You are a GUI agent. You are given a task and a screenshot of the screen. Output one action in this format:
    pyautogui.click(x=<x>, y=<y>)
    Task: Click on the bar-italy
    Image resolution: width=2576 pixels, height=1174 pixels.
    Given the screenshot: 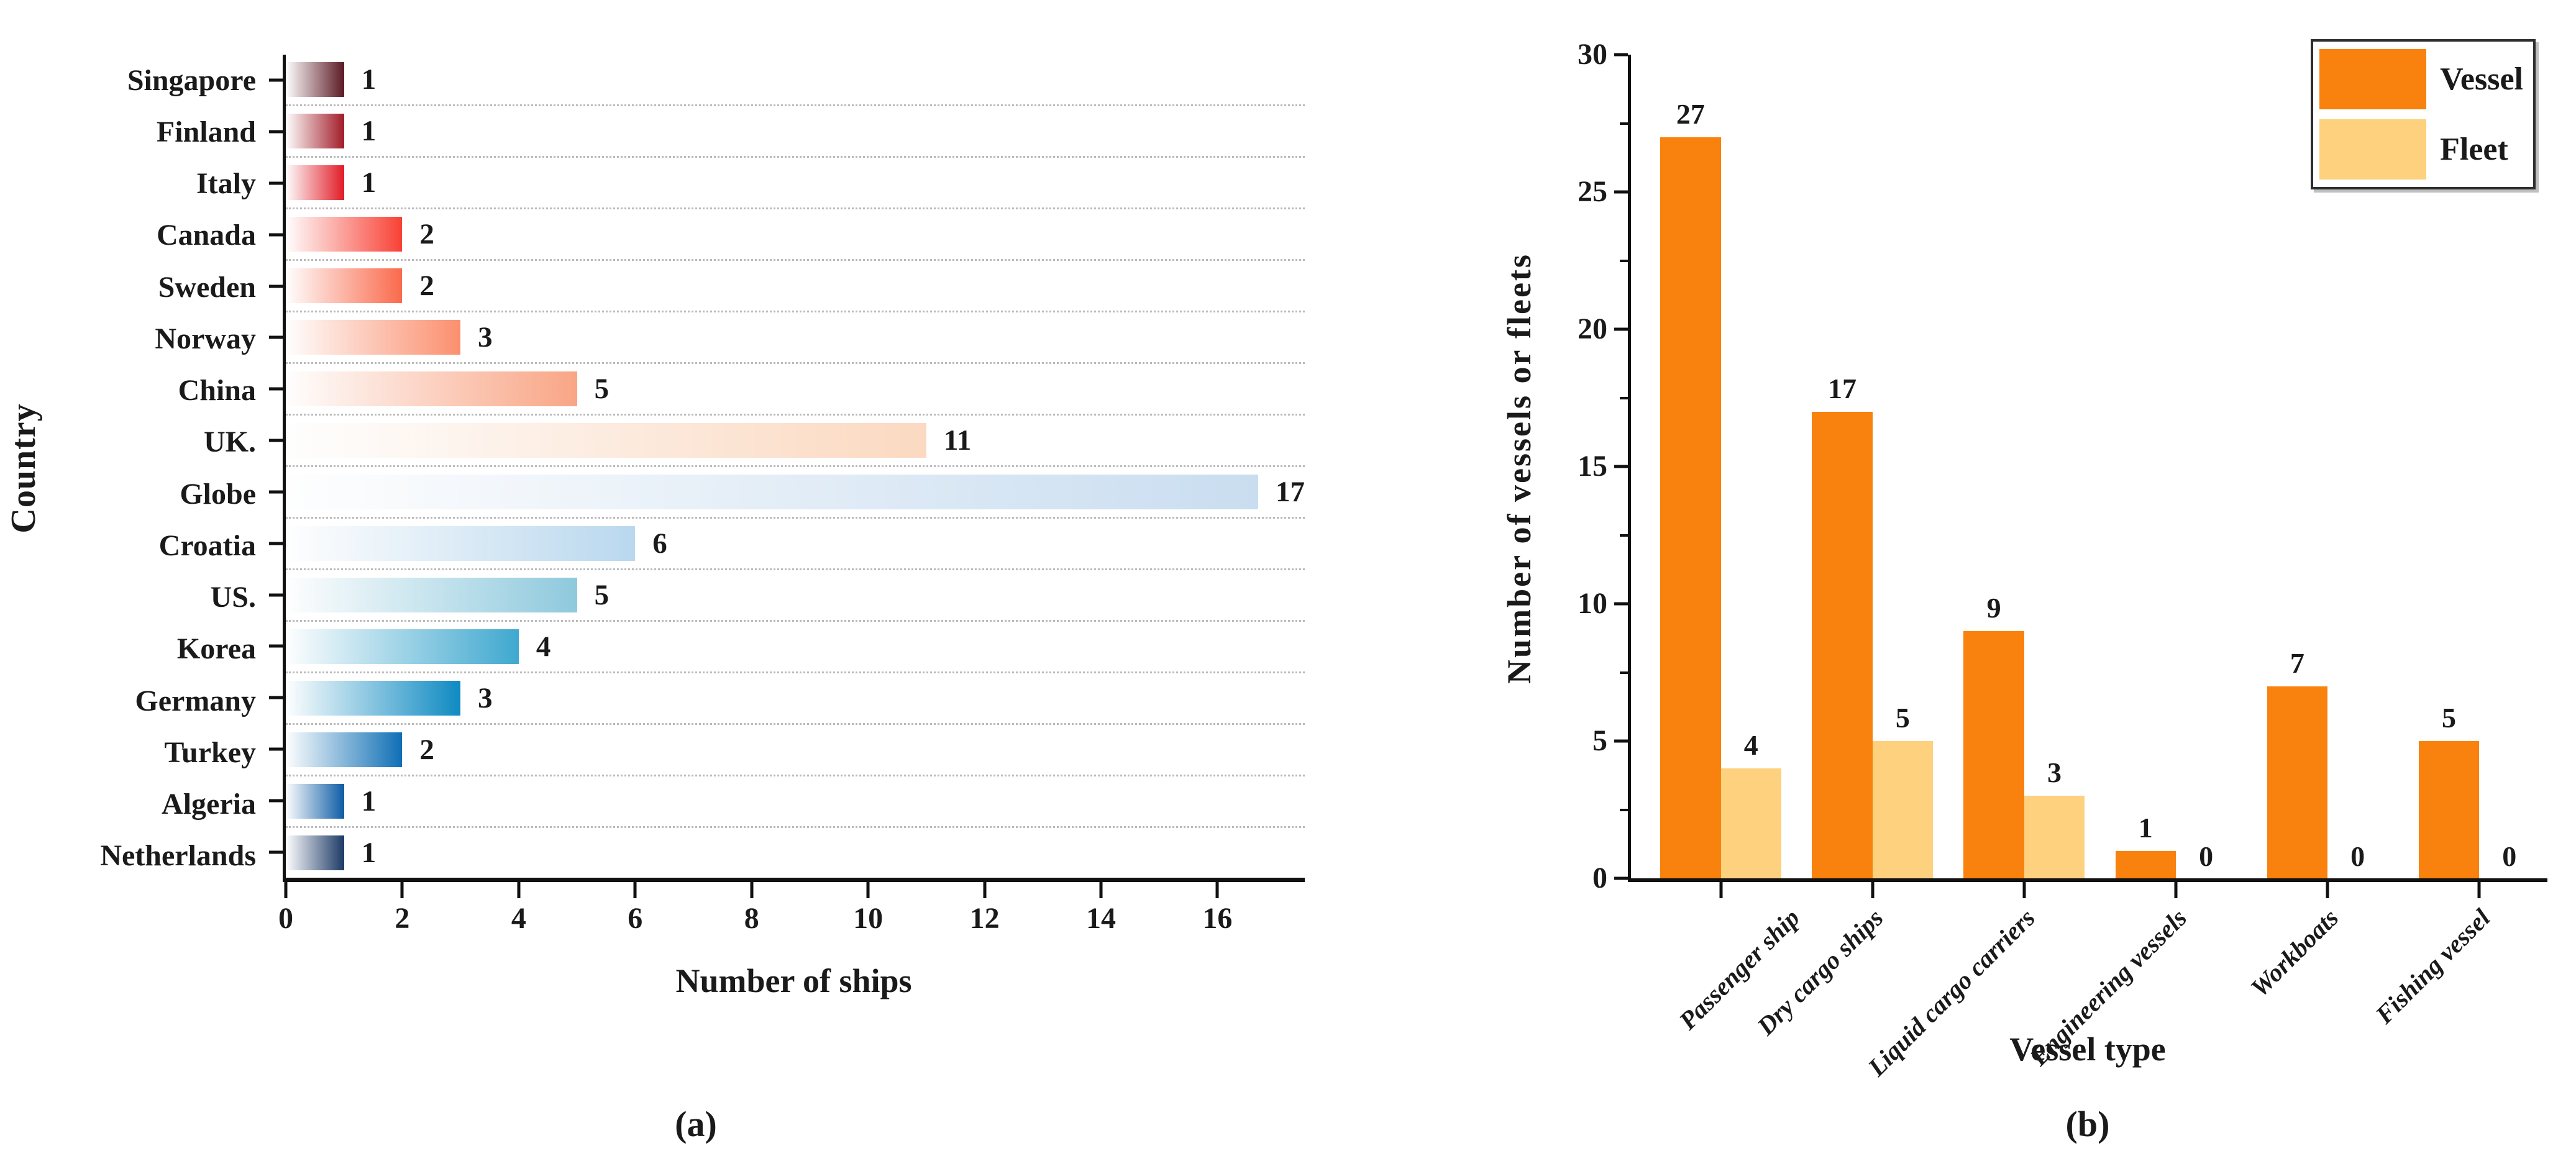 What is the action you would take?
    pyautogui.click(x=315, y=182)
    